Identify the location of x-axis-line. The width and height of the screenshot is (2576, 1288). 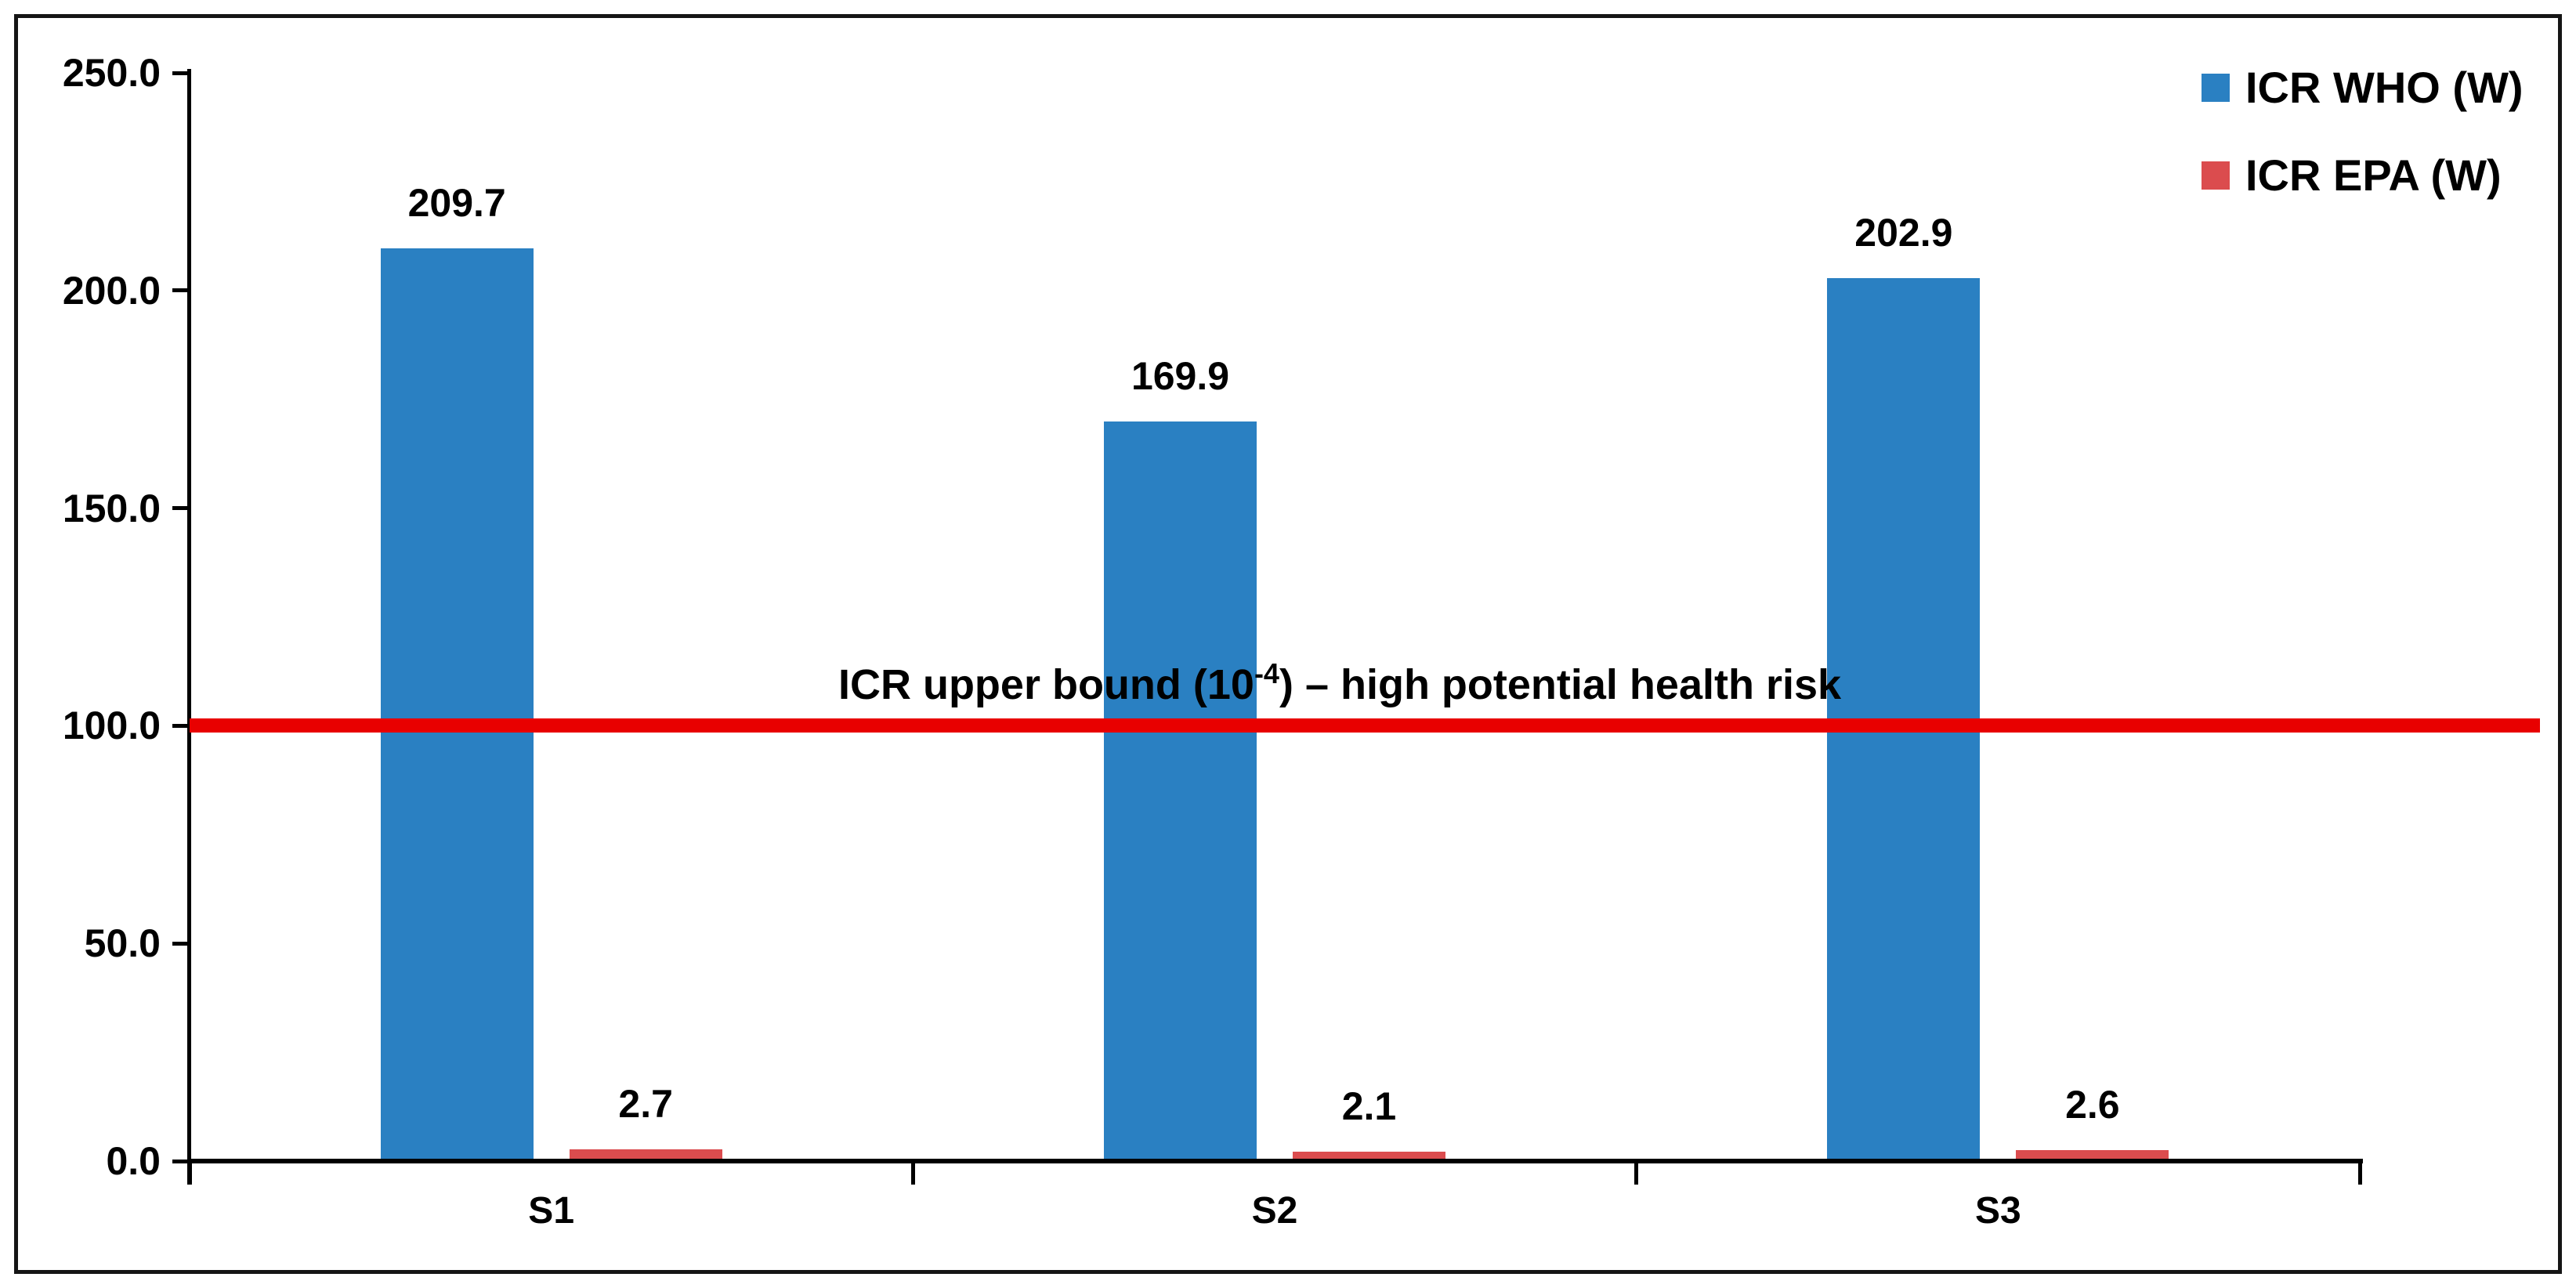
(1275, 1161).